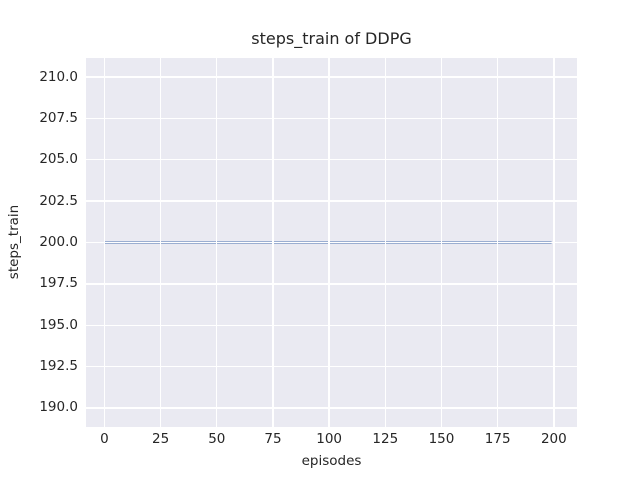 Image resolution: width=640 pixels, height=480 pixels. Describe the element at coordinates (385, 439) in the screenshot. I see `x-tick-label: 125` at that location.